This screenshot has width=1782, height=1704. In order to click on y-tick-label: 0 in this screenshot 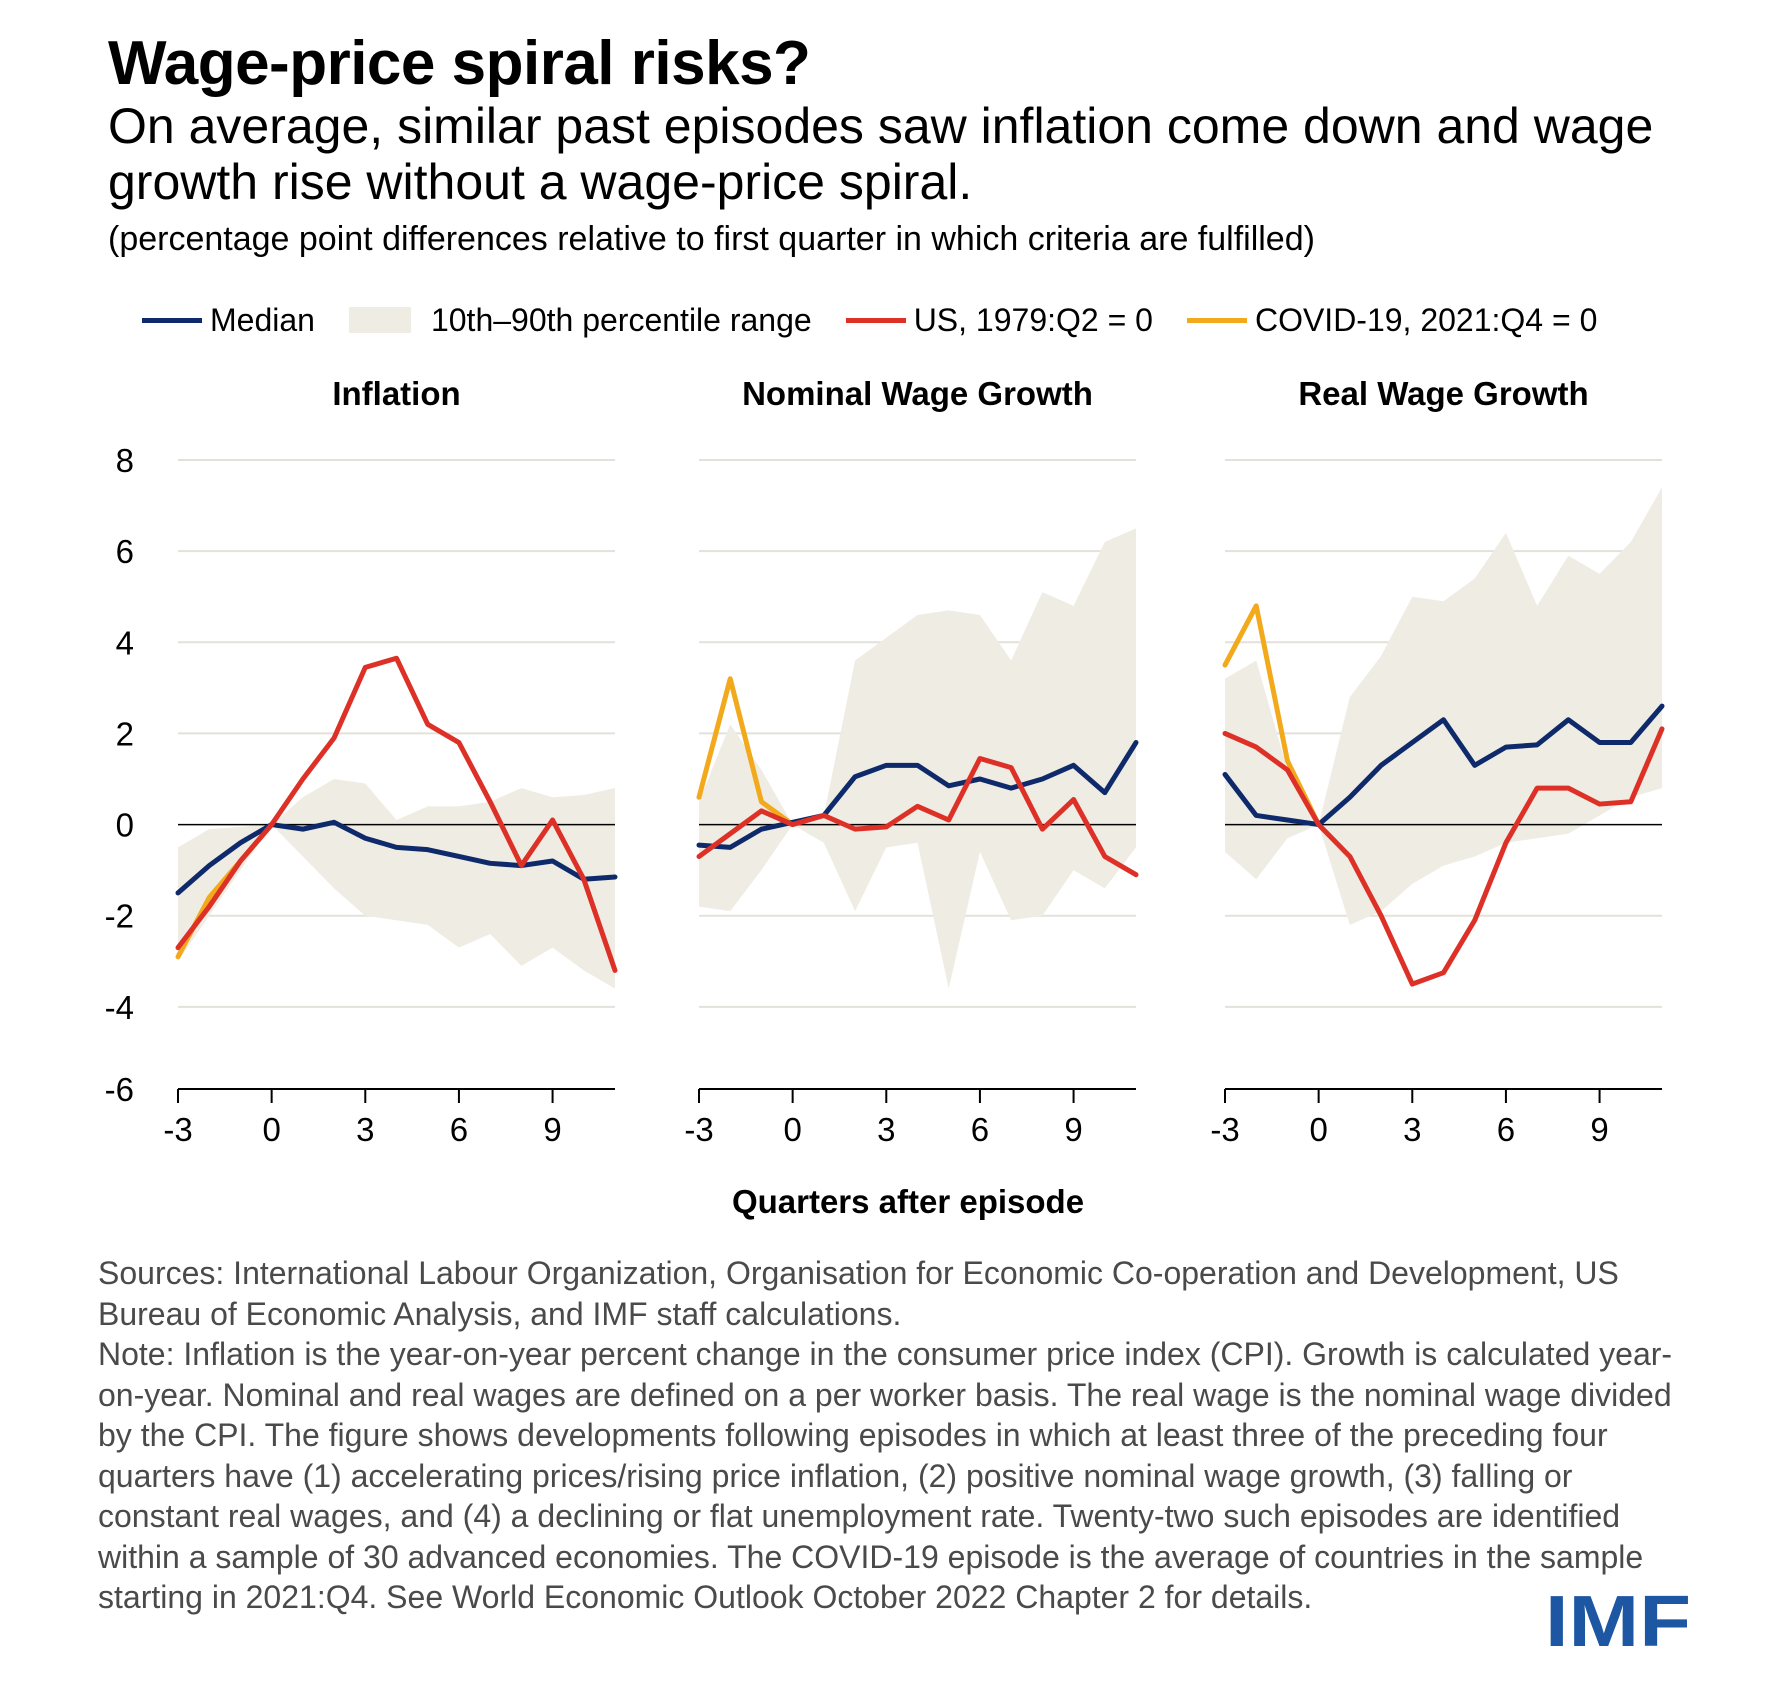, I will do `click(125, 825)`.